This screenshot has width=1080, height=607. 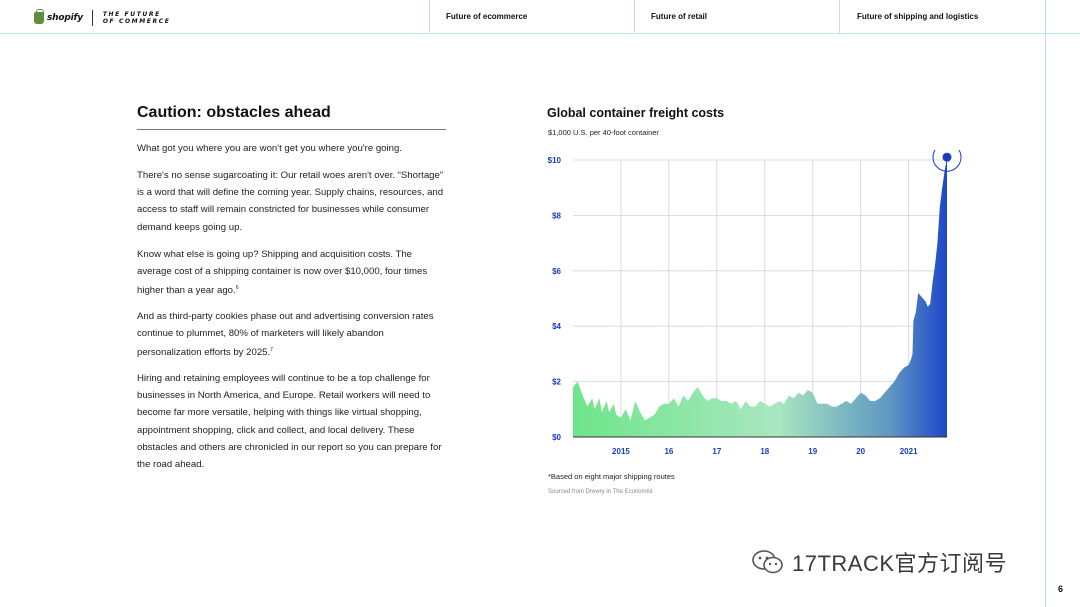 What do you see at coordinates (947, 157) in the screenshot?
I see `peak-data-point` at bounding box center [947, 157].